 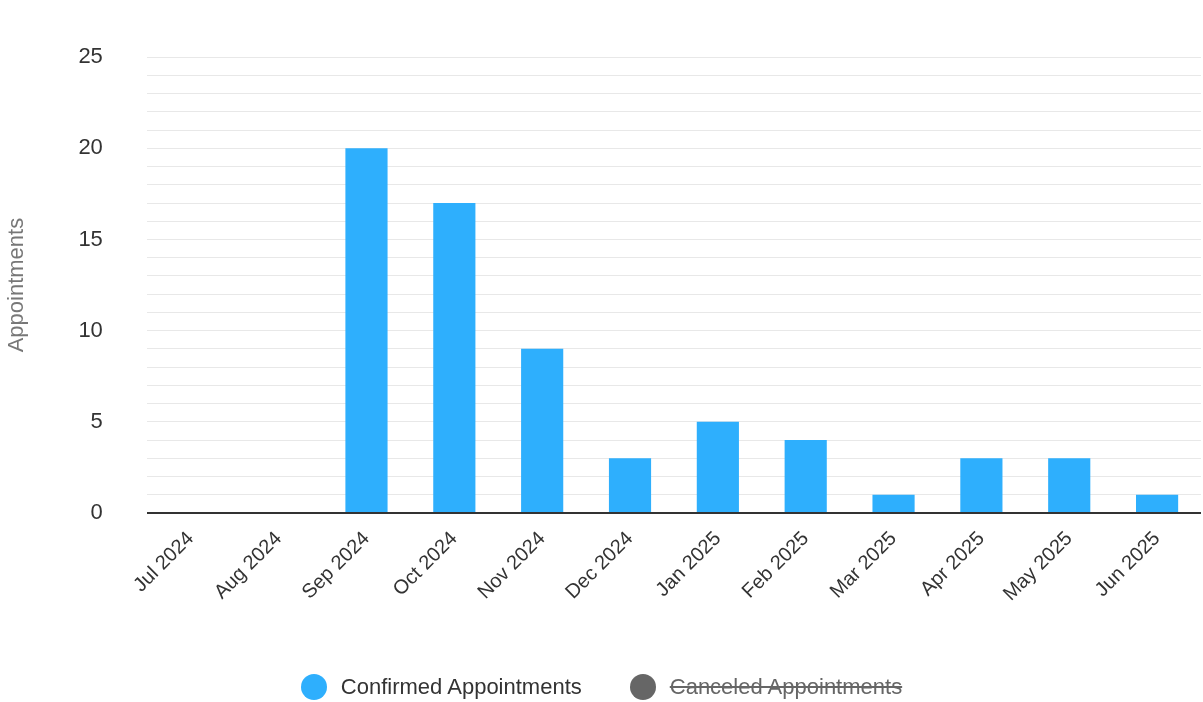 I want to click on y-axis-title: Appointments, so click(x=16, y=285).